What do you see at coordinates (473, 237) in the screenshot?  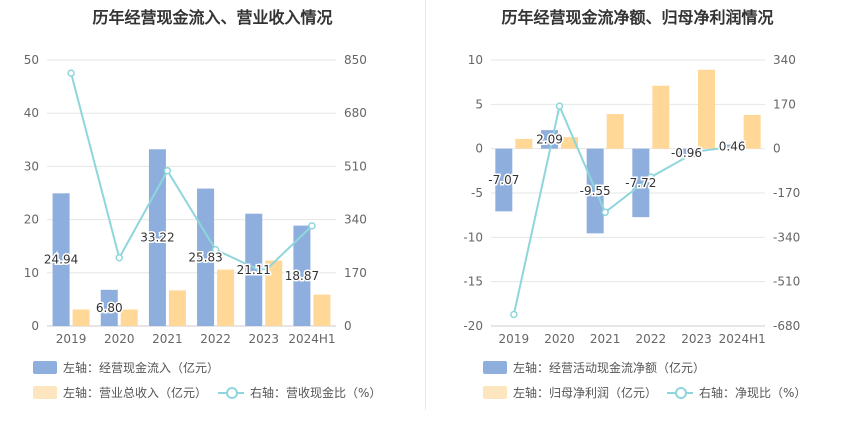 I see `y-left-tick-label: -10` at bounding box center [473, 237].